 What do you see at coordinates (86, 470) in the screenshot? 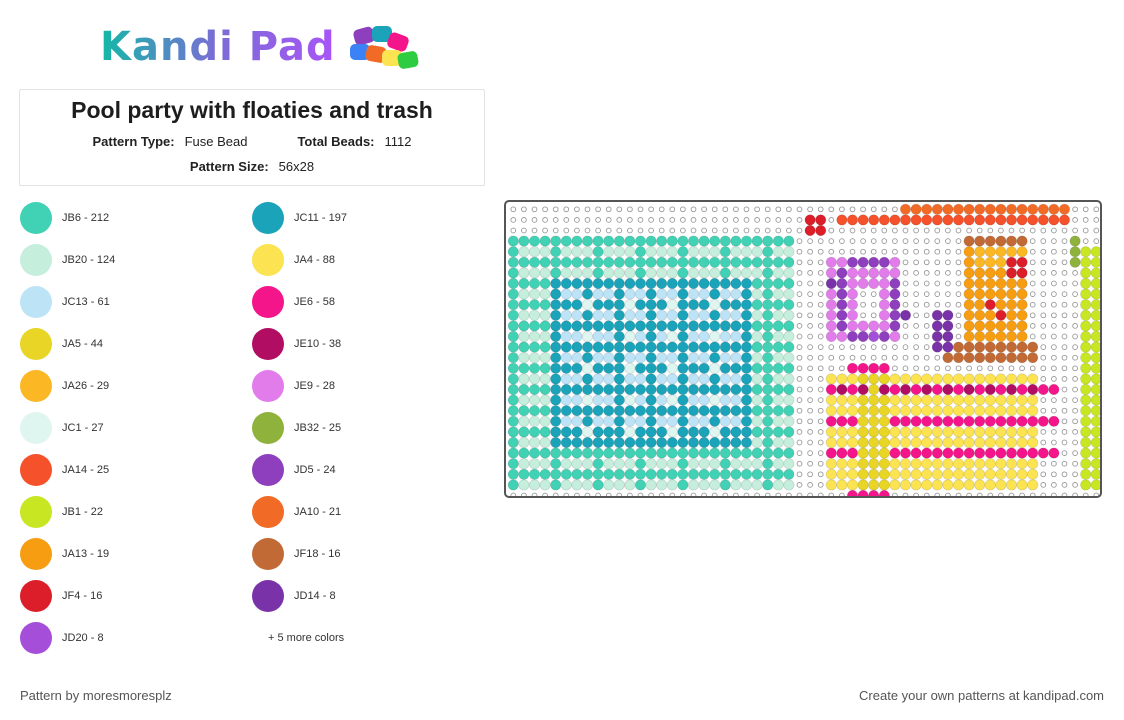
I see `color-label: JA14 - 25` at bounding box center [86, 470].